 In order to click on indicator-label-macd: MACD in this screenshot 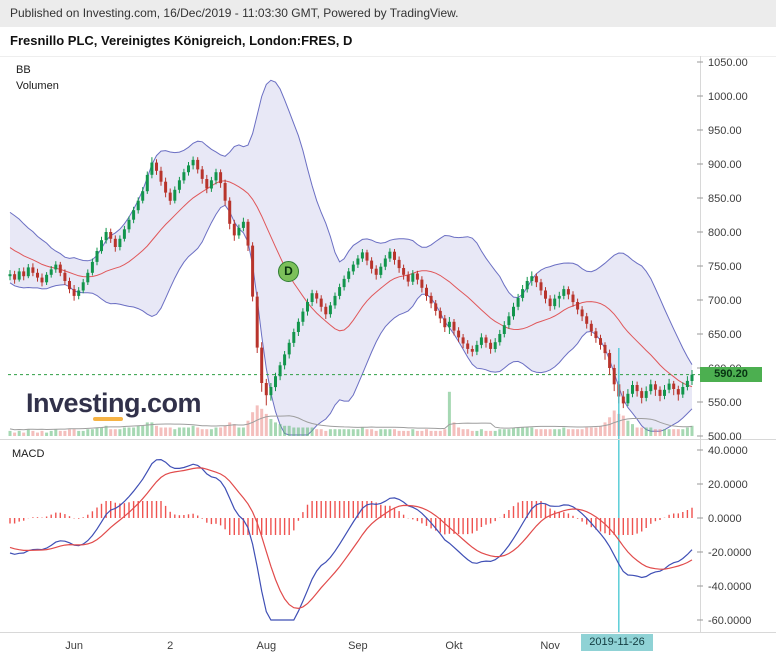, I will do `click(28, 454)`.